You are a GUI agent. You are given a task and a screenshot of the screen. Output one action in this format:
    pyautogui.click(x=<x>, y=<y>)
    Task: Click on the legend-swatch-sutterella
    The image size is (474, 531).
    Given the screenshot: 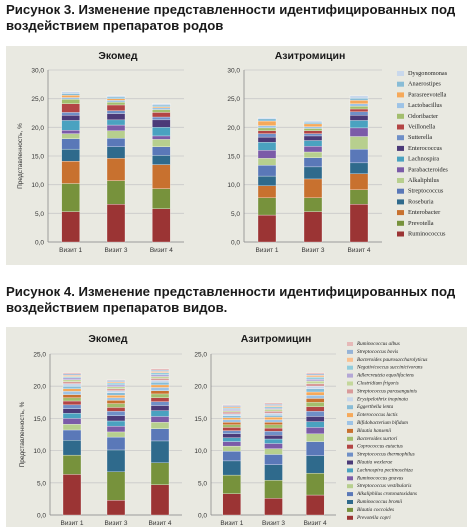 What is the action you would take?
    pyautogui.click(x=400, y=138)
    